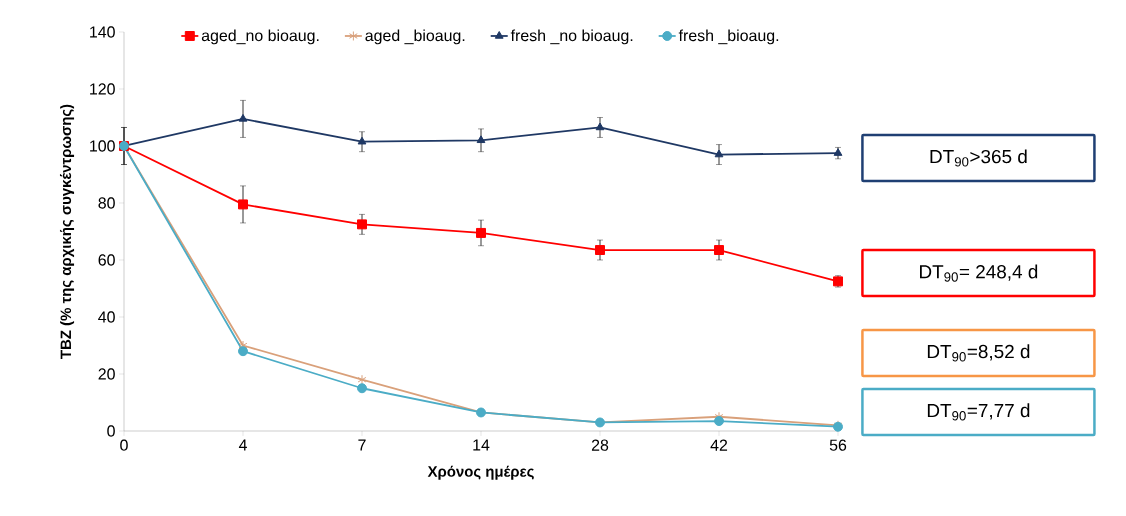 The height and width of the screenshot is (516, 1126). What do you see at coordinates (106, 203) in the screenshot?
I see `y-tick-label: 80` at bounding box center [106, 203].